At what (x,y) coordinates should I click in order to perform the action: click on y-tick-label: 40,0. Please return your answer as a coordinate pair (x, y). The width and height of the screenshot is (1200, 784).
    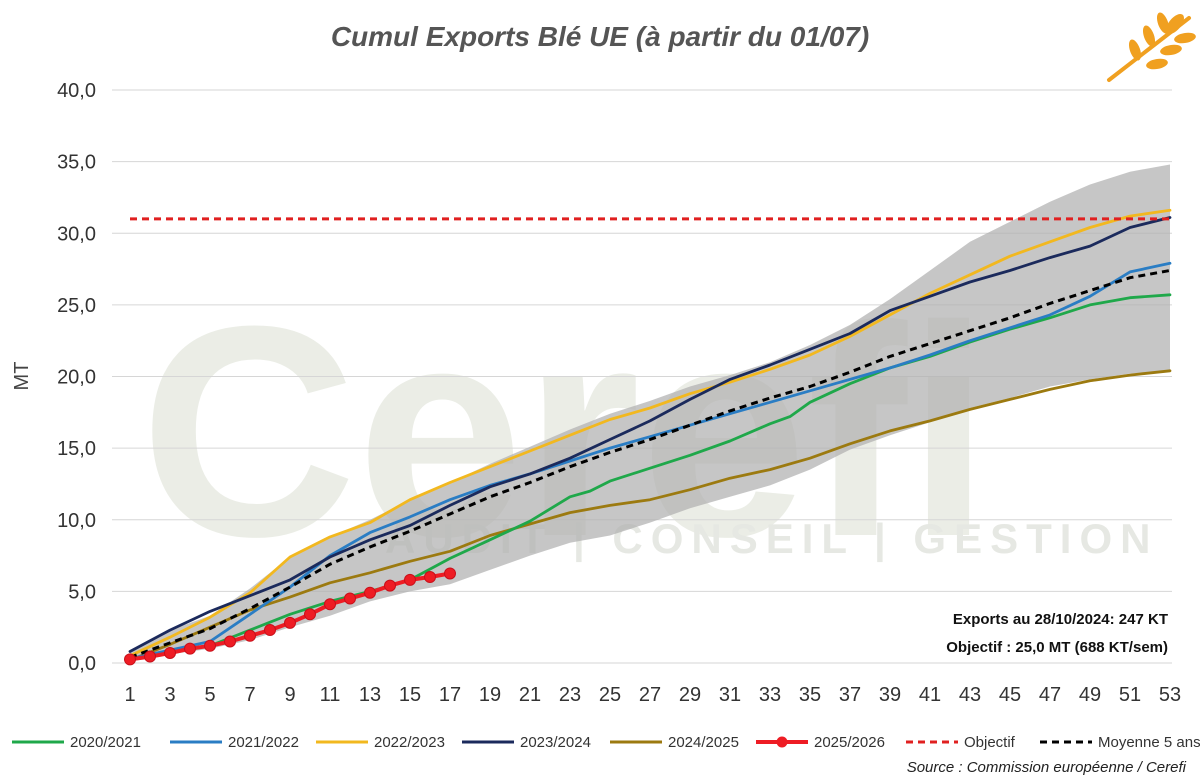
    Looking at the image, I should click on (76, 91).